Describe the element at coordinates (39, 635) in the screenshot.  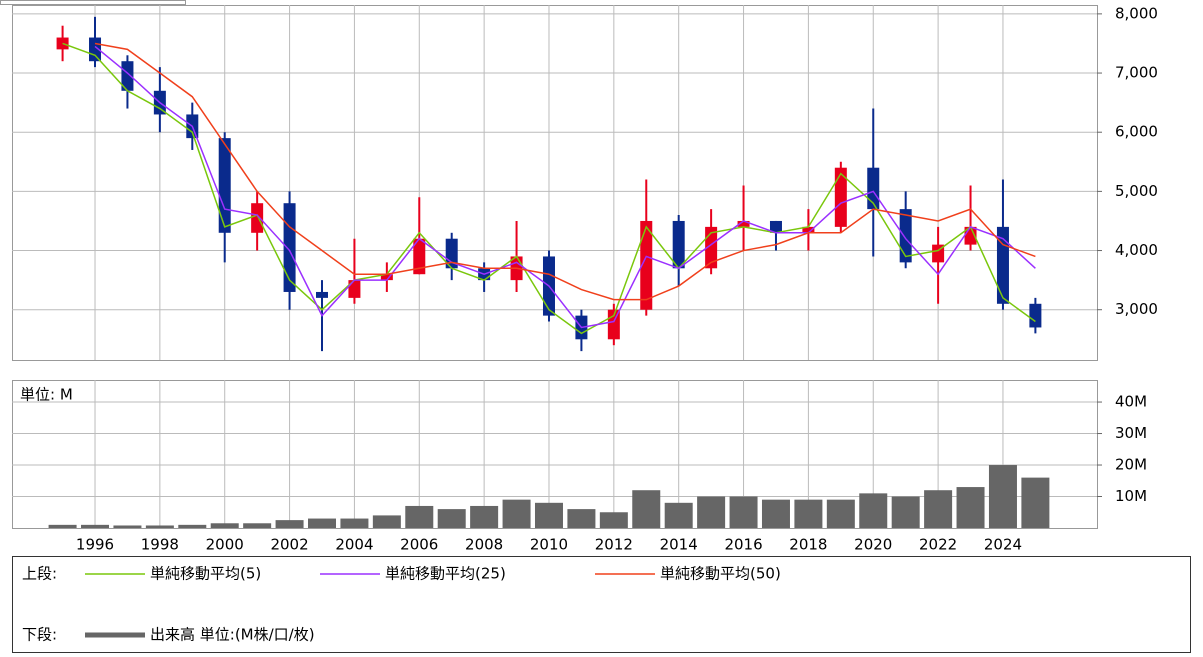
I see `legend-label: 下段:` at that location.